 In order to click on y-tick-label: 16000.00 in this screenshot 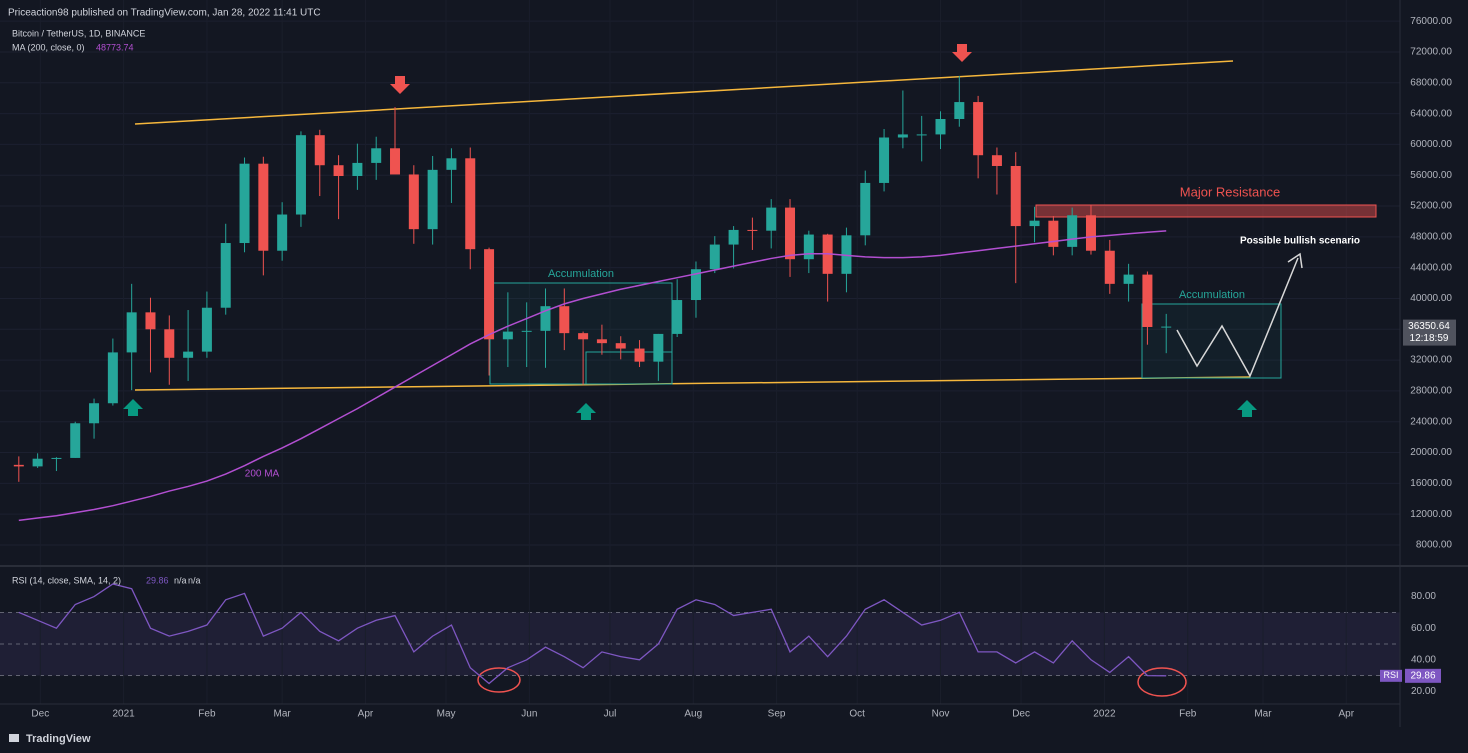, I will do `click(1431, 483)`.